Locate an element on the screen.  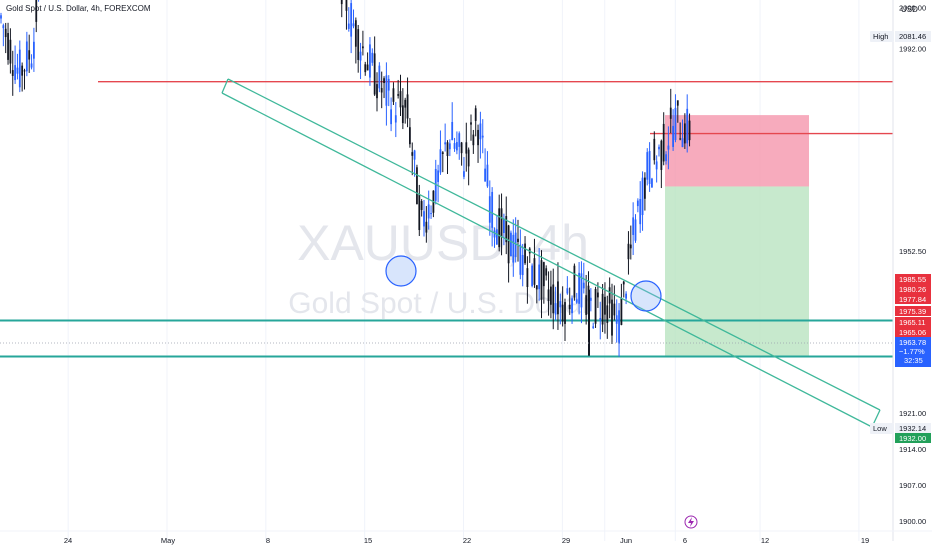
price-tag: Low 1932.14 is located at coordinates (900, 428).